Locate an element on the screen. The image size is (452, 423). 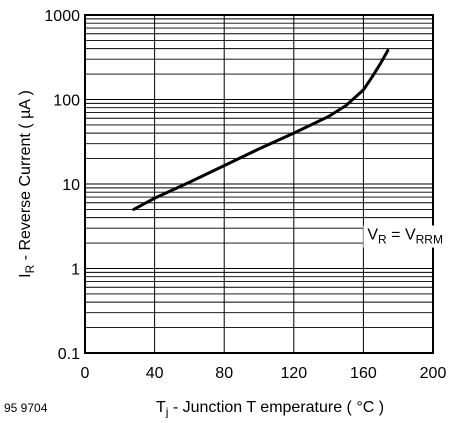
annotation-background is located at coordinates (405, 236).